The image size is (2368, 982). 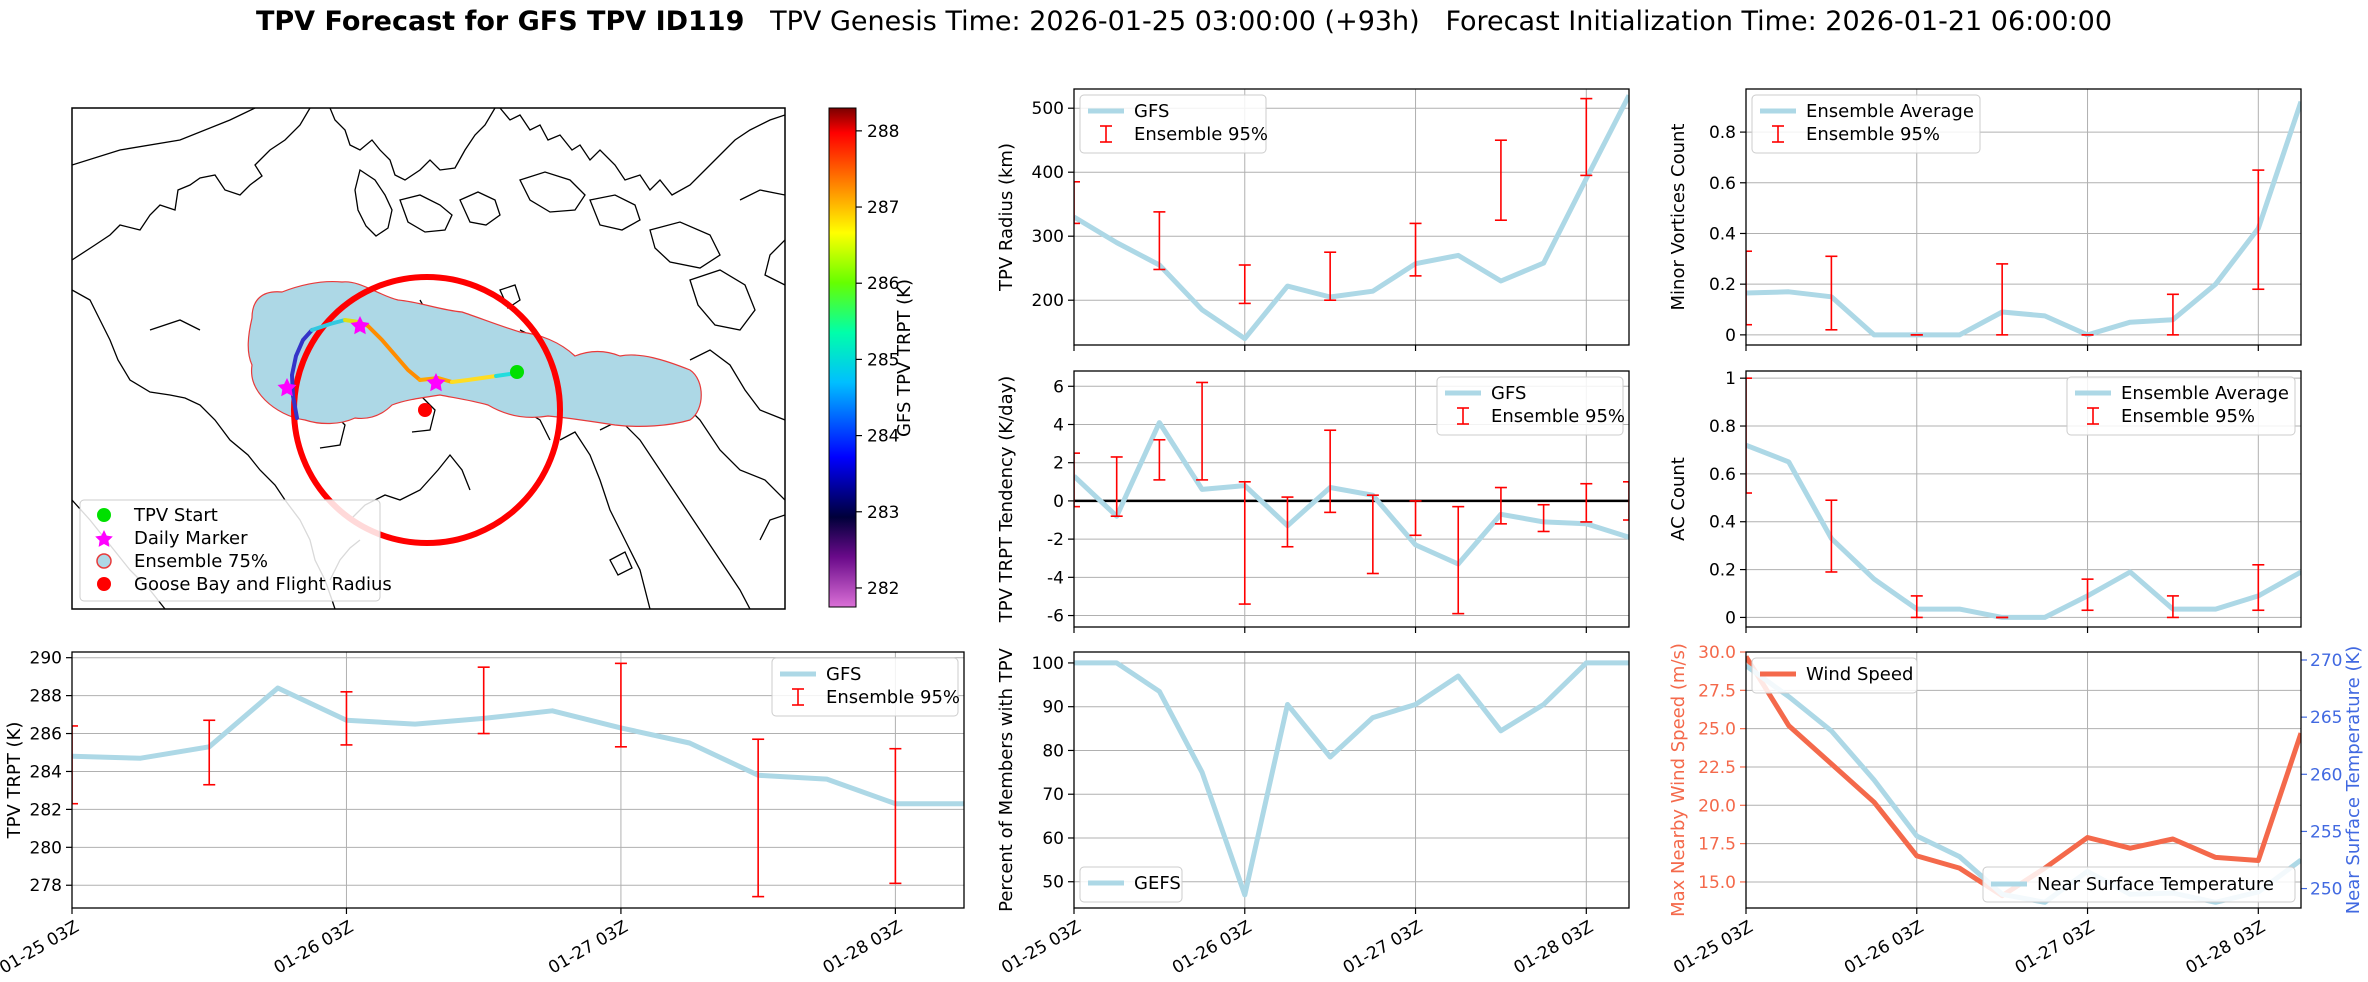 I want to click on series-line-radius, so click(x=1351, y=218).